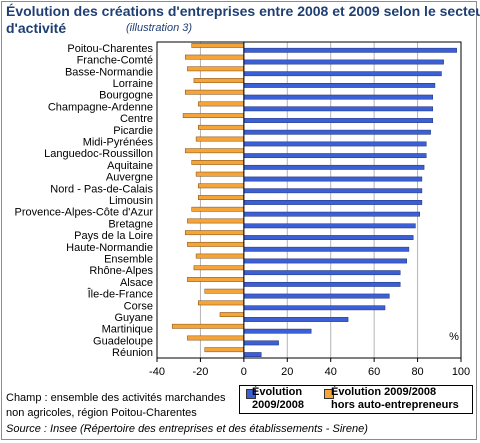  What do you see at coordinates (454, 337) in the screenshot?
I see `unit-label: %` at bounding box center [454, 337].